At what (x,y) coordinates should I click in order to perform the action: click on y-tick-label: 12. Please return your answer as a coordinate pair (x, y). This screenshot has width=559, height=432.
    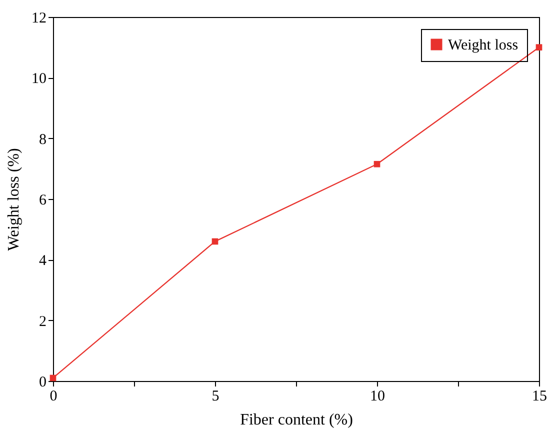
    Looking at the image, I should click on (39, 18).